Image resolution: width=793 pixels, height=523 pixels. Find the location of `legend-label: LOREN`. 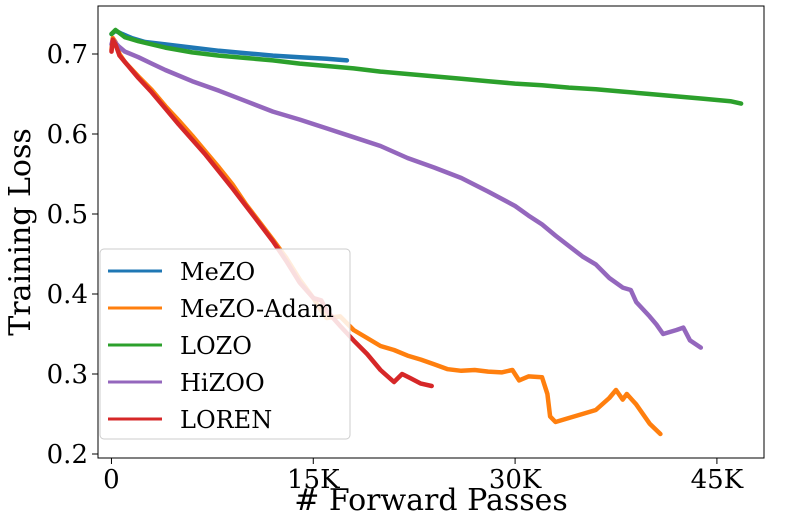

legend-label: LOREN is located at coordinates (226, 420).